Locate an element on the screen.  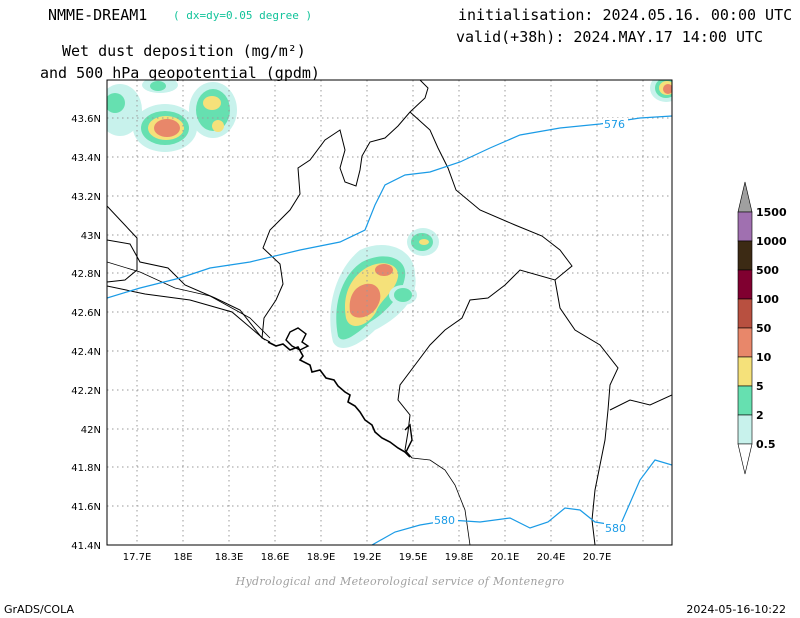
color-legend is located at coordinates (745, 328).